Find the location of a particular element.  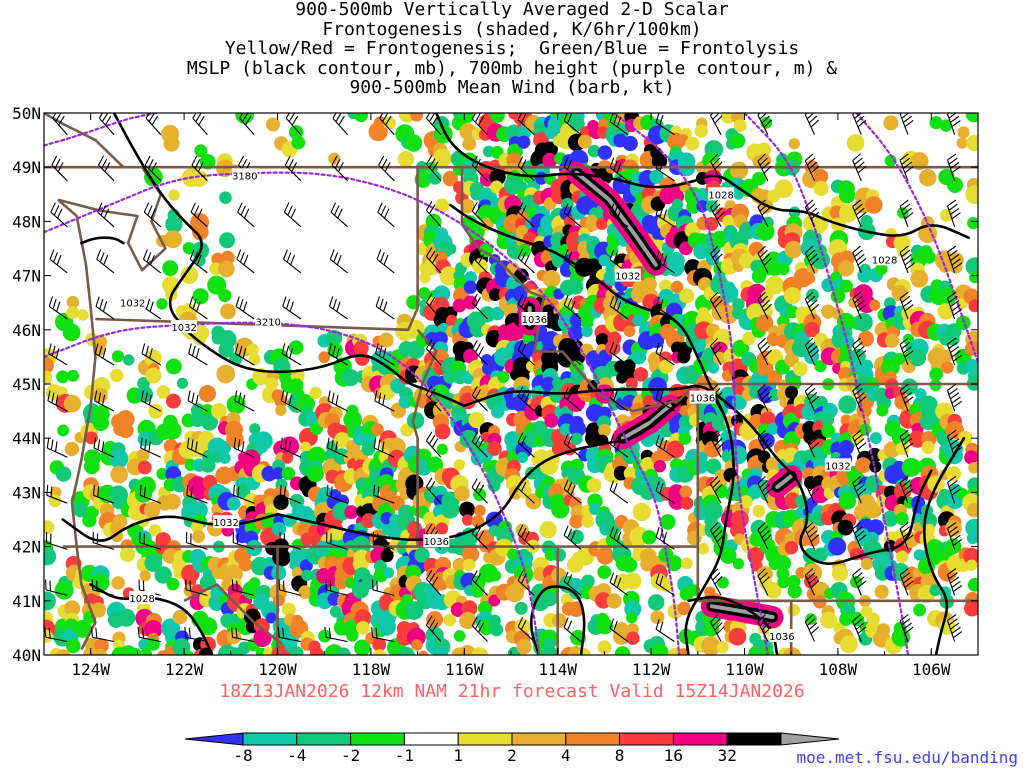

mslp-label: 1036 is located at coordinates (436, 541).